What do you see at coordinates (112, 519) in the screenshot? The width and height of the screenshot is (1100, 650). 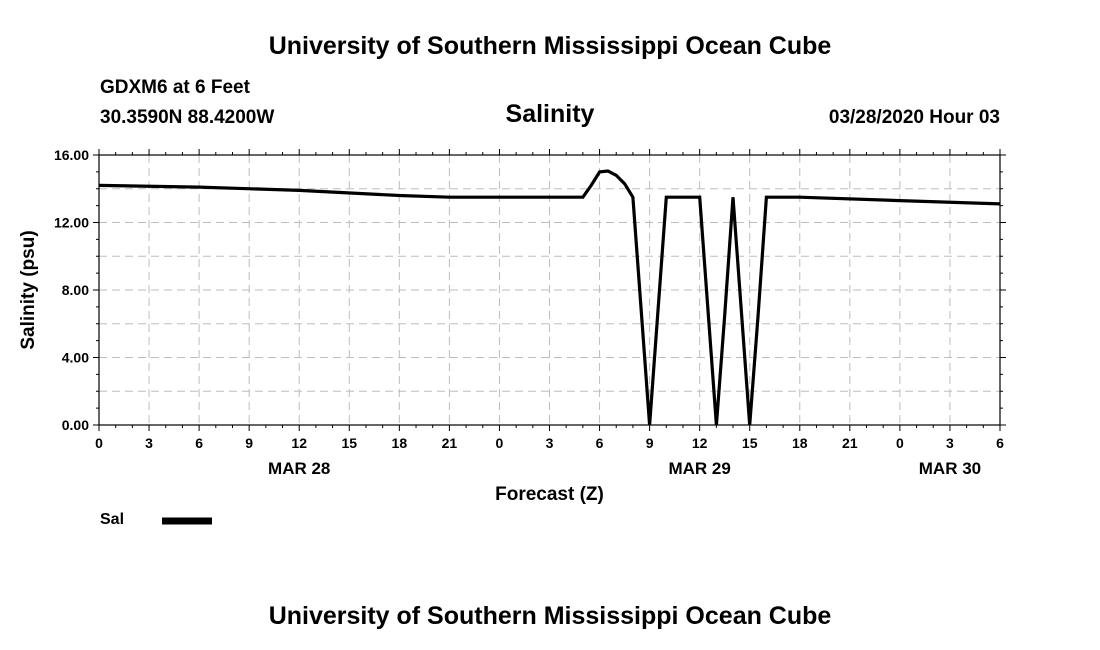 I see `legend-label: Sal` at bounding box center [112, 519].